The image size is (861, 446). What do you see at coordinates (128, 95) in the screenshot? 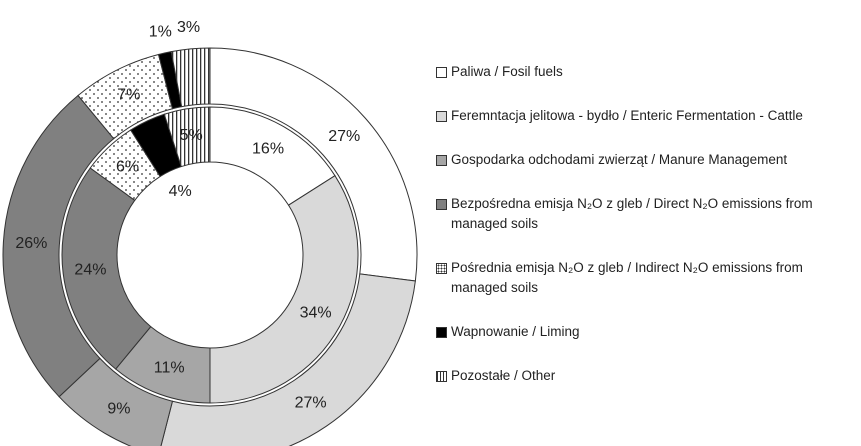
I see `data-label: 7%` at bounding box center [128, 95].